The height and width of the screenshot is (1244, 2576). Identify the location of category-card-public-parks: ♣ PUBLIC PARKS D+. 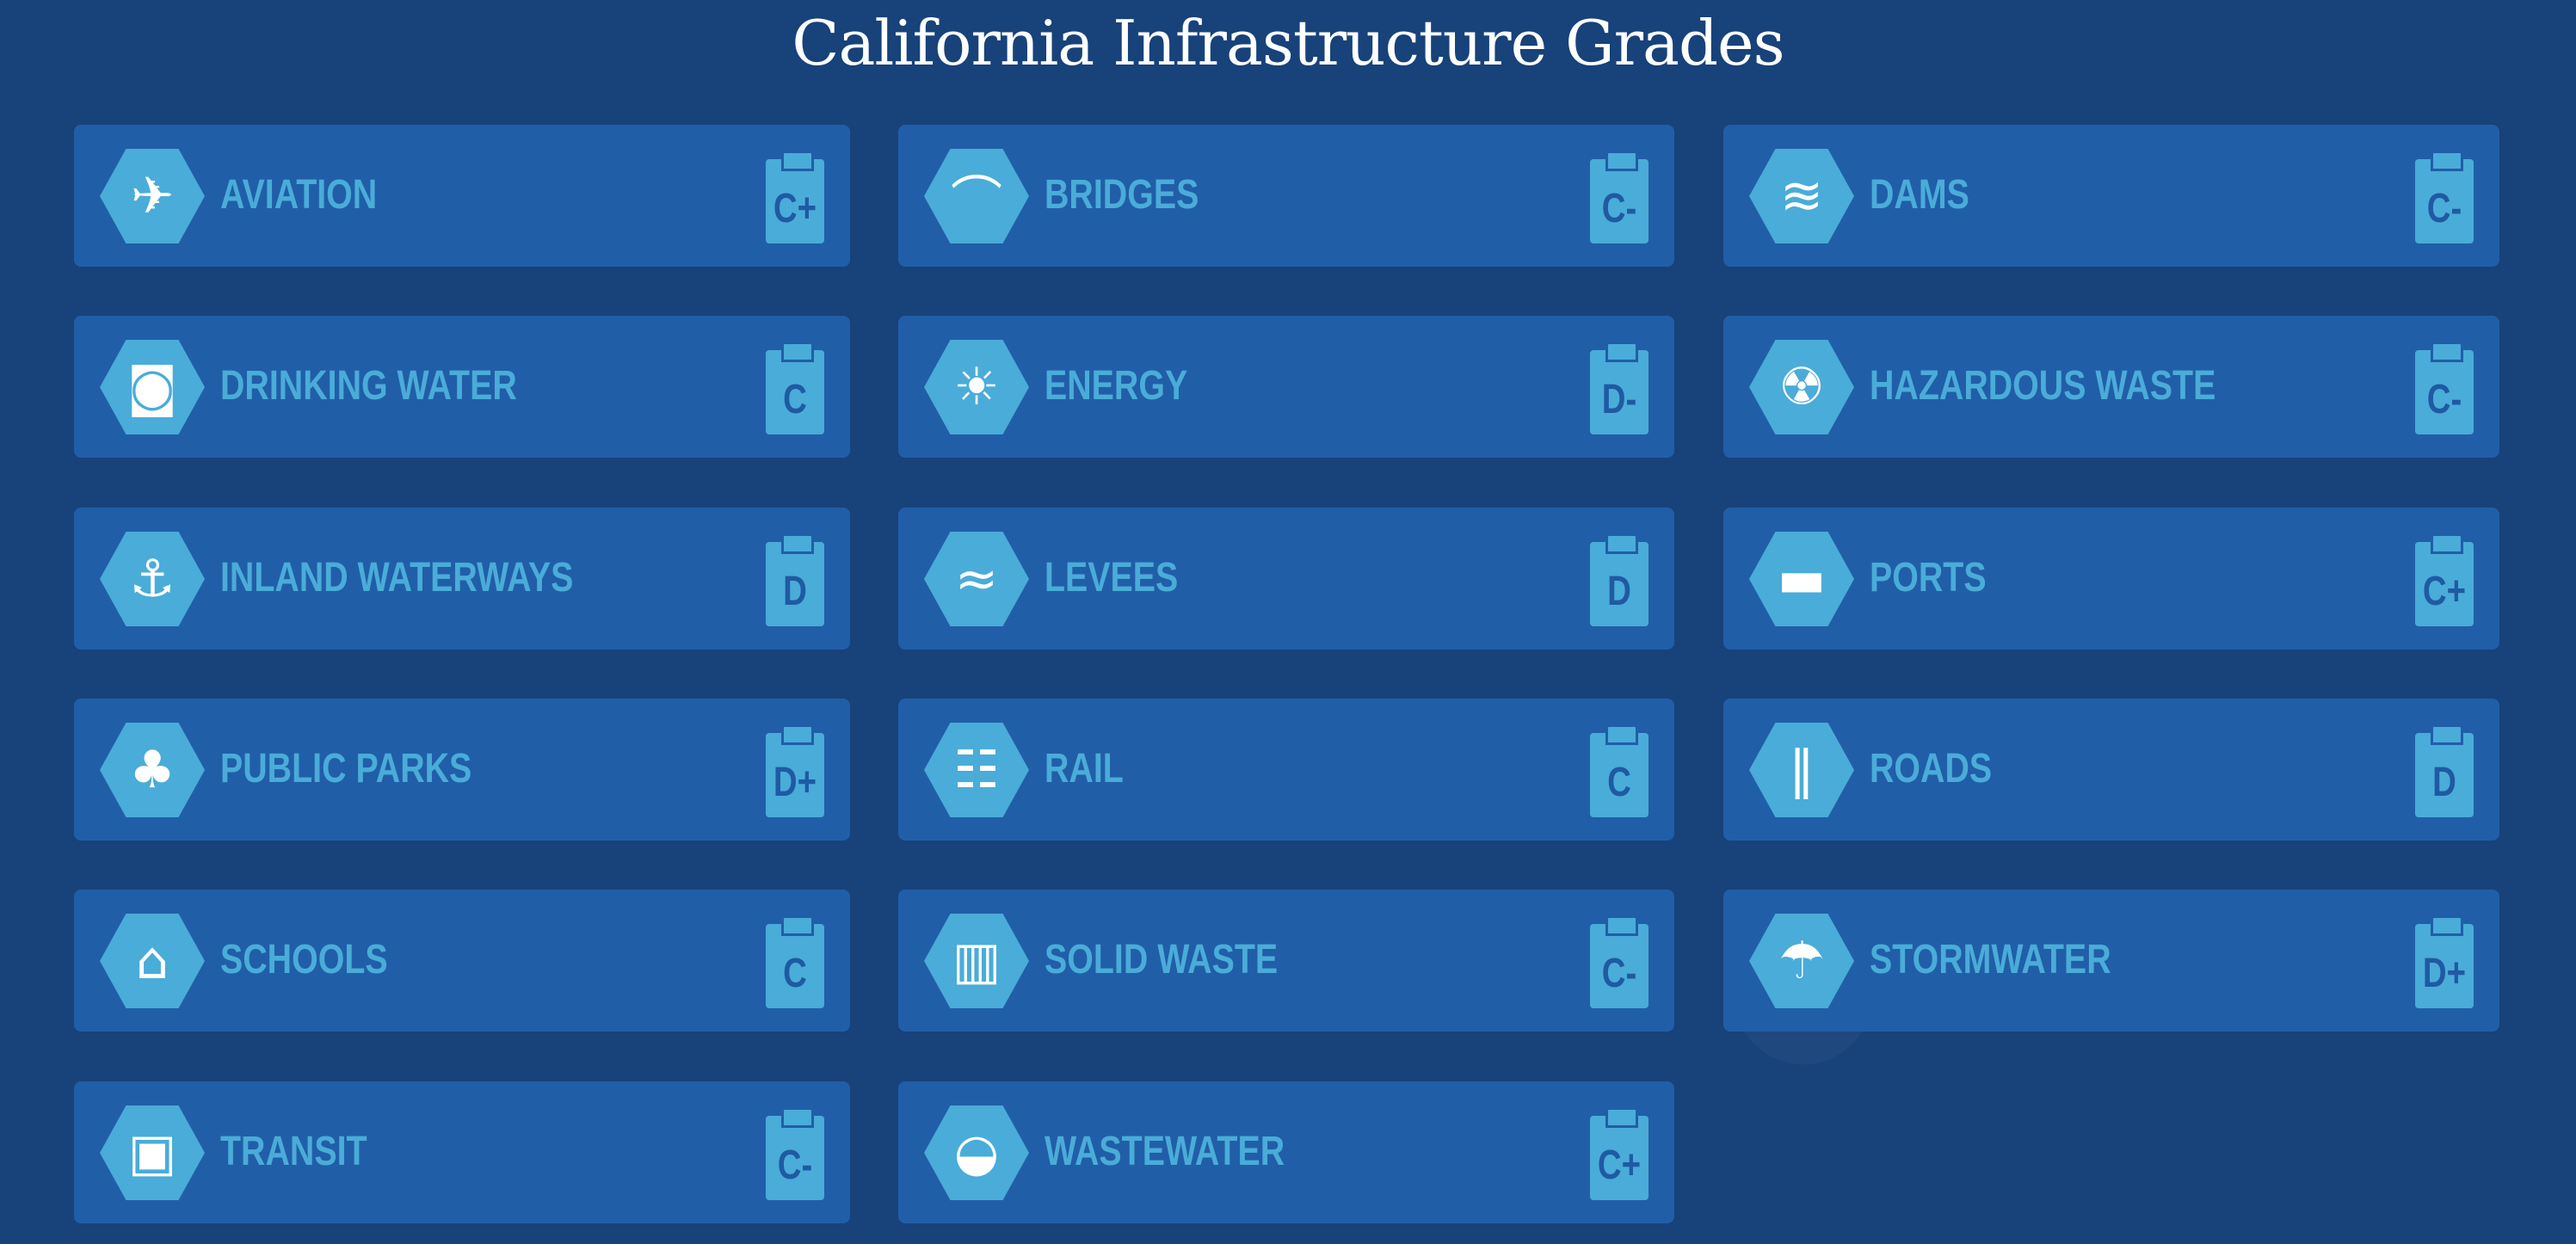
(462, 770).